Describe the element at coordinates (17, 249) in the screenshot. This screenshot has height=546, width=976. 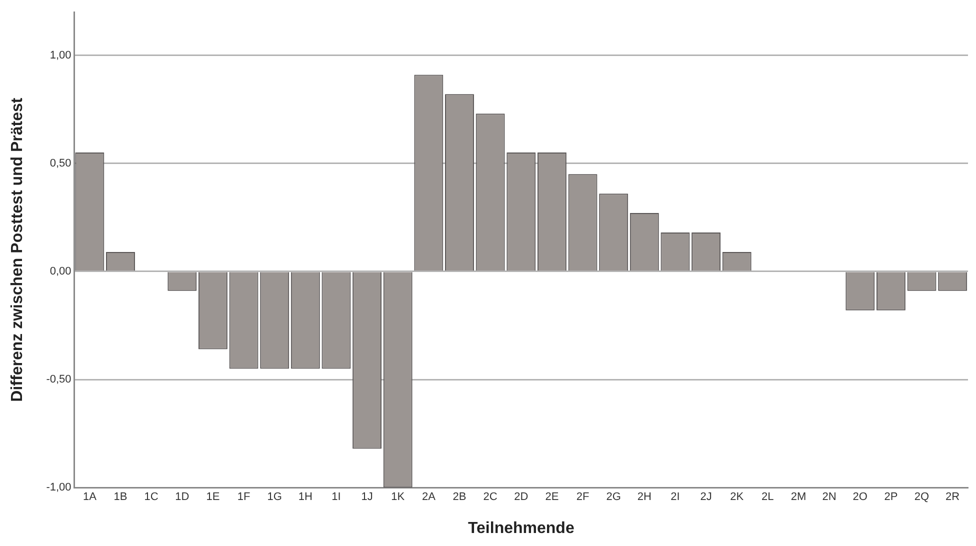
I see `y-axis-title: Differenz zwischen Posttest und Prätest` at that location.